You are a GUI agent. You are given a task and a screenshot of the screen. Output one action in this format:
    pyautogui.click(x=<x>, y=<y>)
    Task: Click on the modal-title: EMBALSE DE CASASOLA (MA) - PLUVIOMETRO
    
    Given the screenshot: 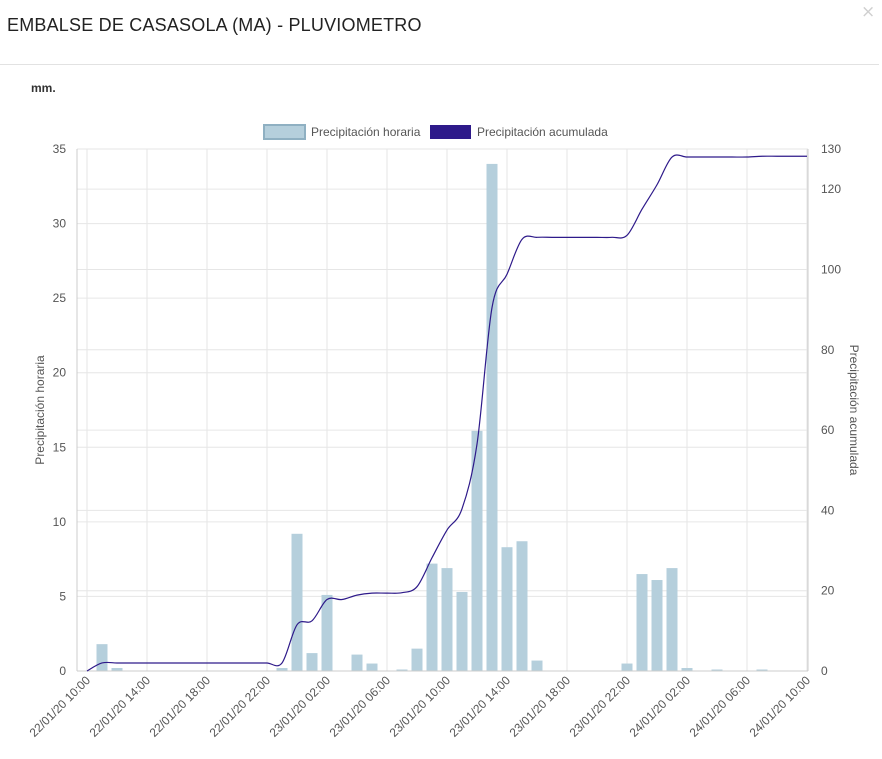 What is the action you would take?
    pyautogui.click(x=214, y=25)
    